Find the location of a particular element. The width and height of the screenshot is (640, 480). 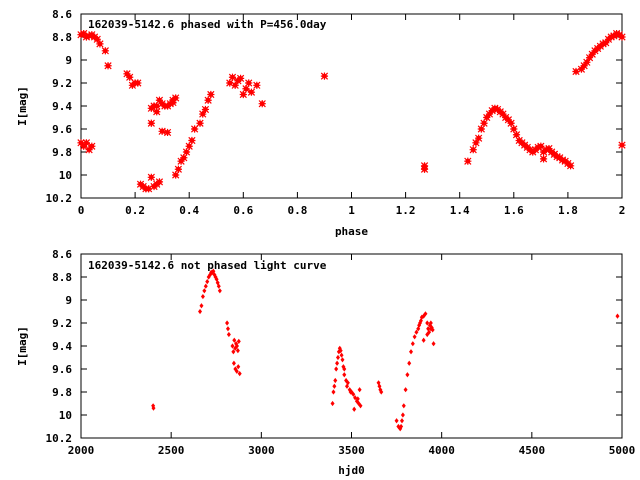

x-tick-label: 3500 is located at coordinates (351, 450).